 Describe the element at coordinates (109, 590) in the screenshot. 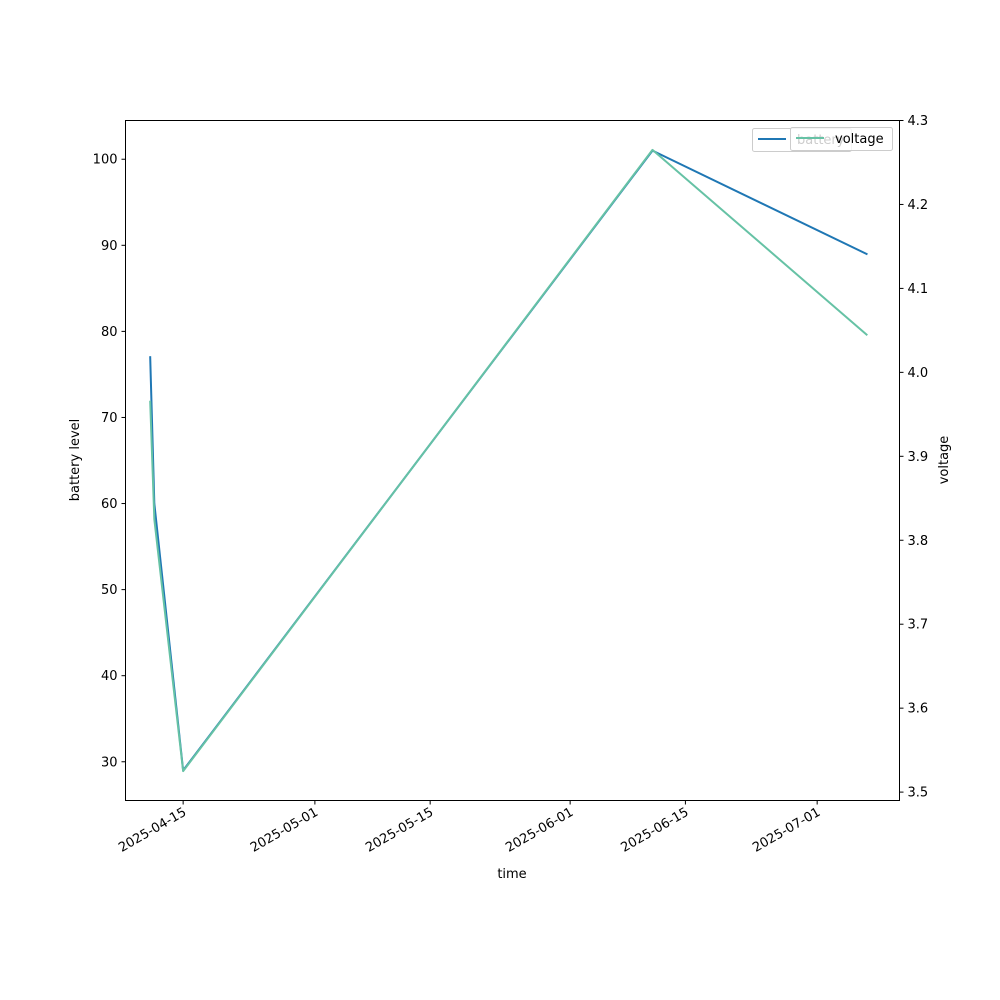

I see `left-tick-label: 50` at that location.